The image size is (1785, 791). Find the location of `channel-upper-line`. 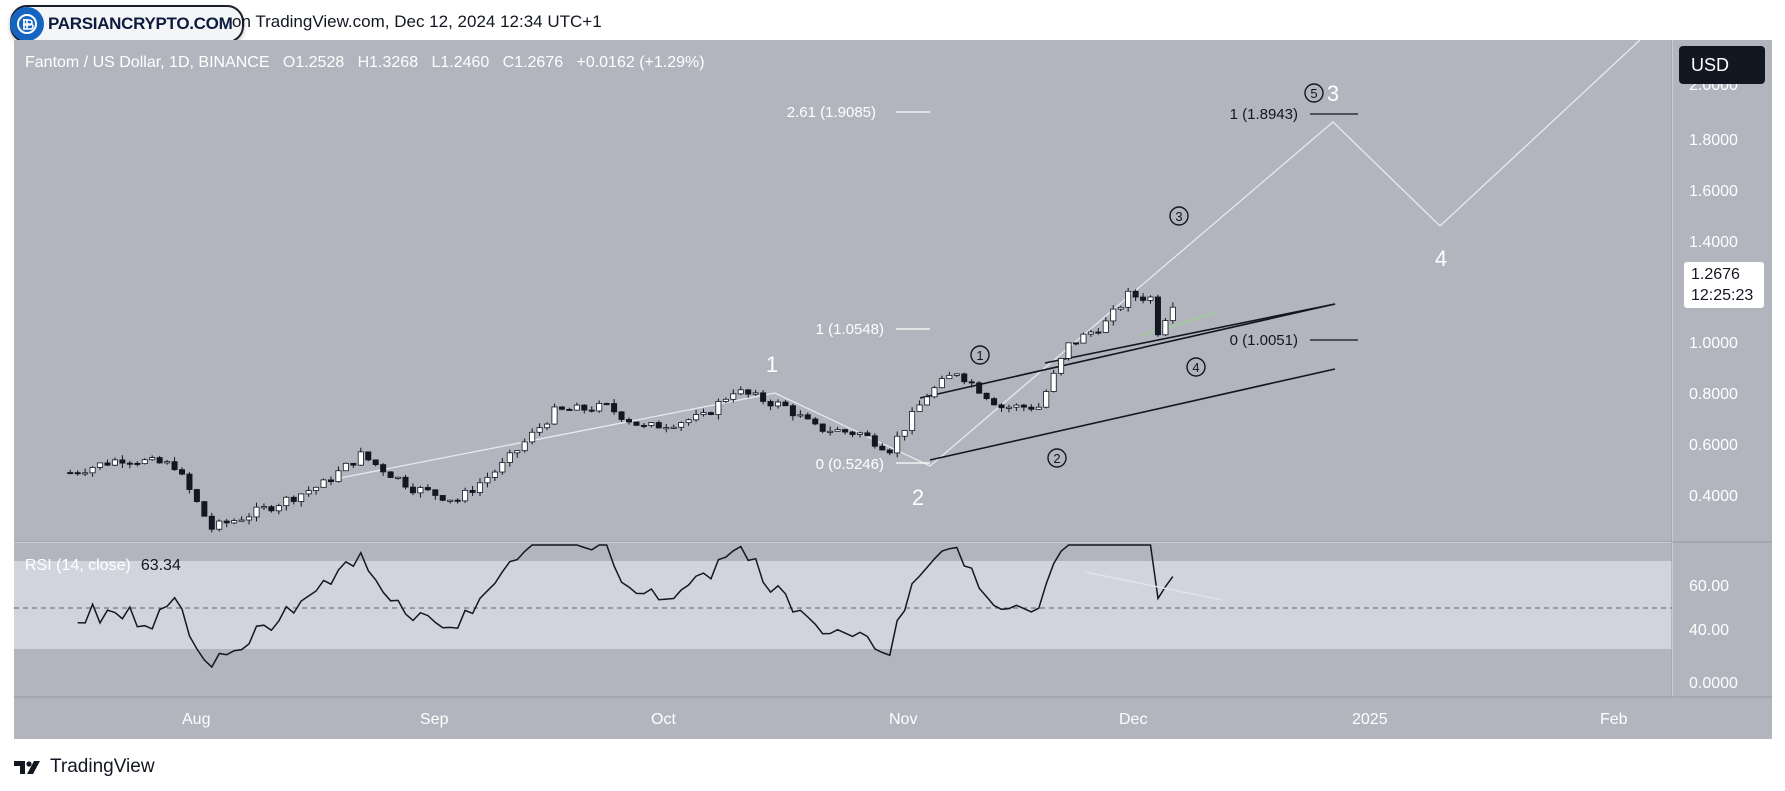

channel-upper-line is located at coordinates (1127, 351).